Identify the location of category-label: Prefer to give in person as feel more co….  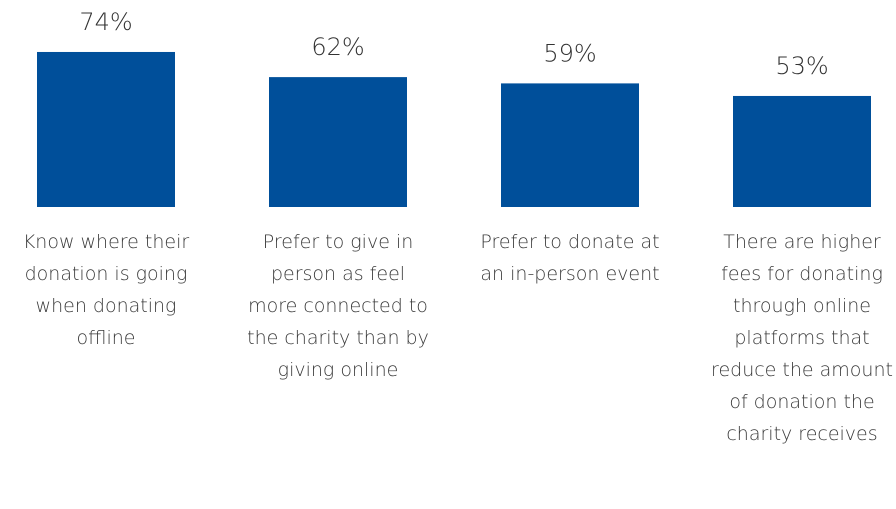
(338, 306).